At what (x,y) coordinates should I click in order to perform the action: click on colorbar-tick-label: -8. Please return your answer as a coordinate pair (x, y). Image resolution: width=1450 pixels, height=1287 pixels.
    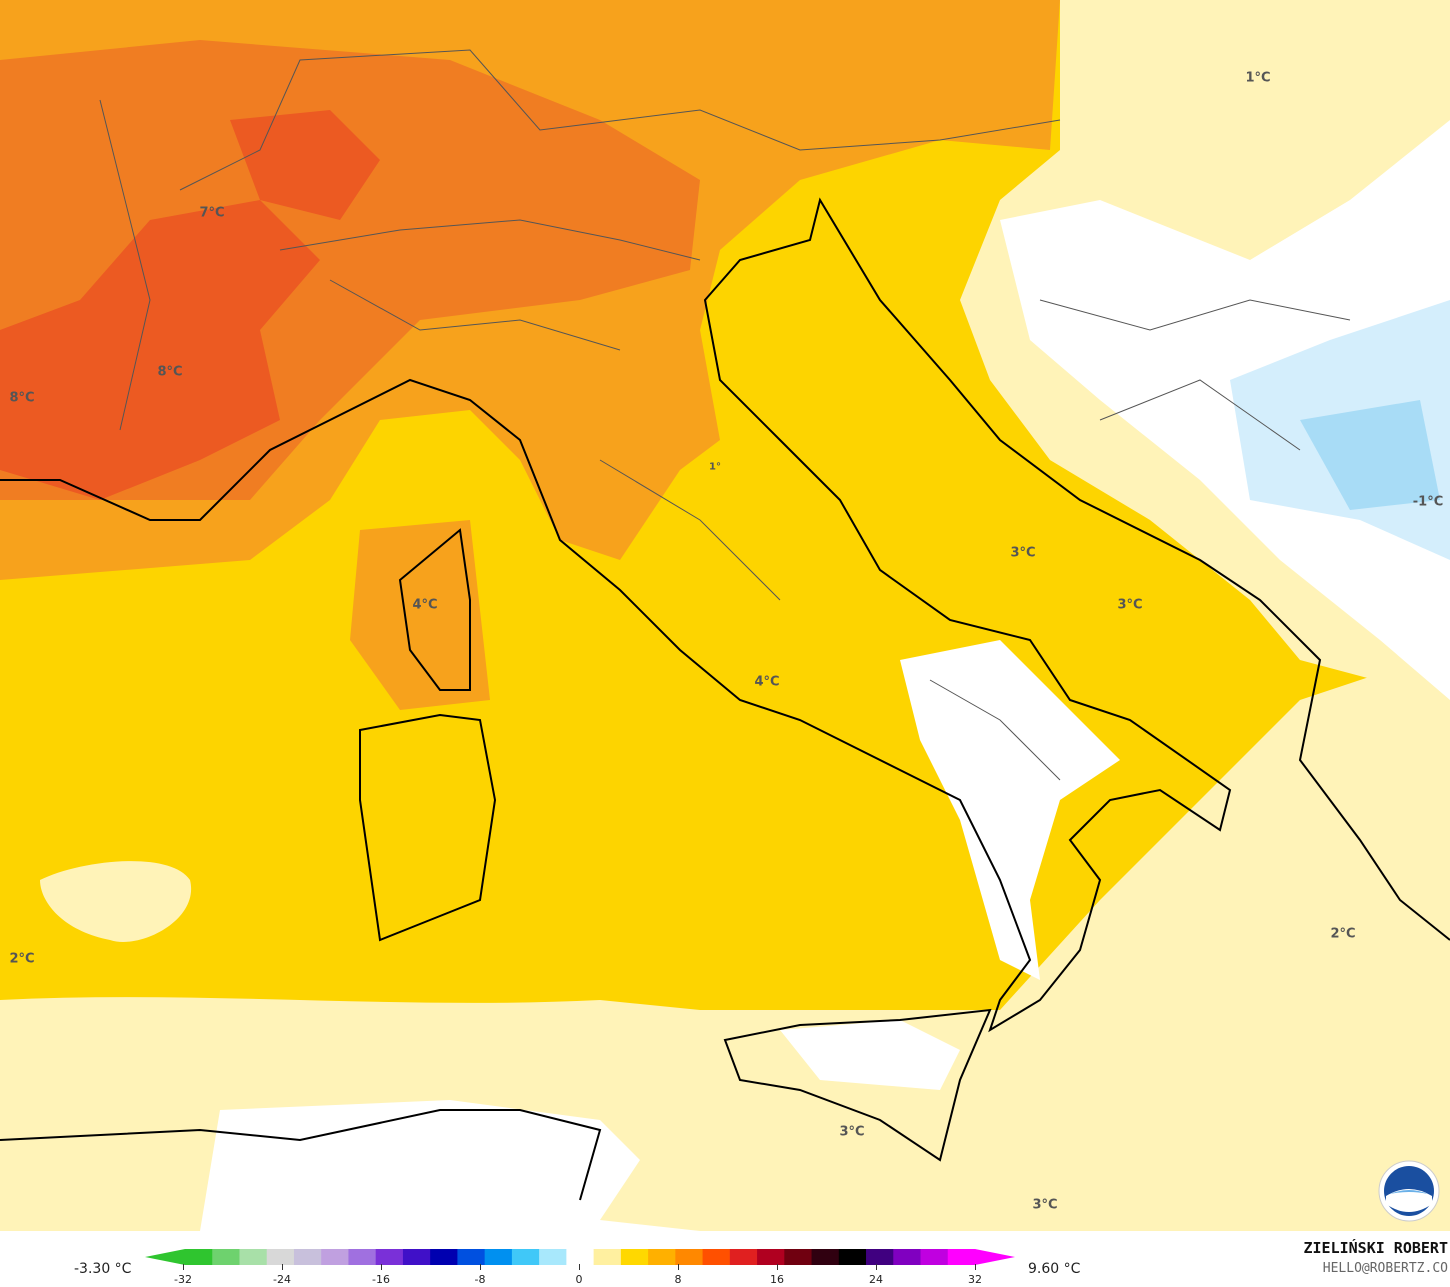
    Looking at the image, I should click on (480, 1279).